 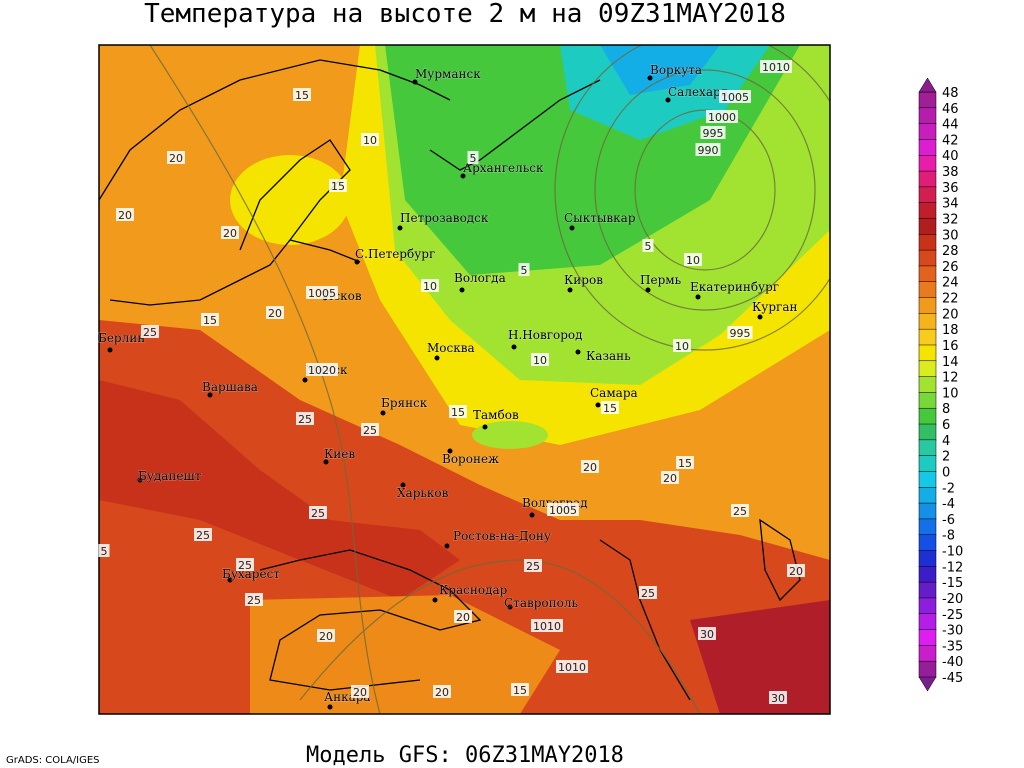 What do you see at coordinates (404, 403) in the screenshot?
I see `city-label: Брянск` at bounding box center [404, 403].